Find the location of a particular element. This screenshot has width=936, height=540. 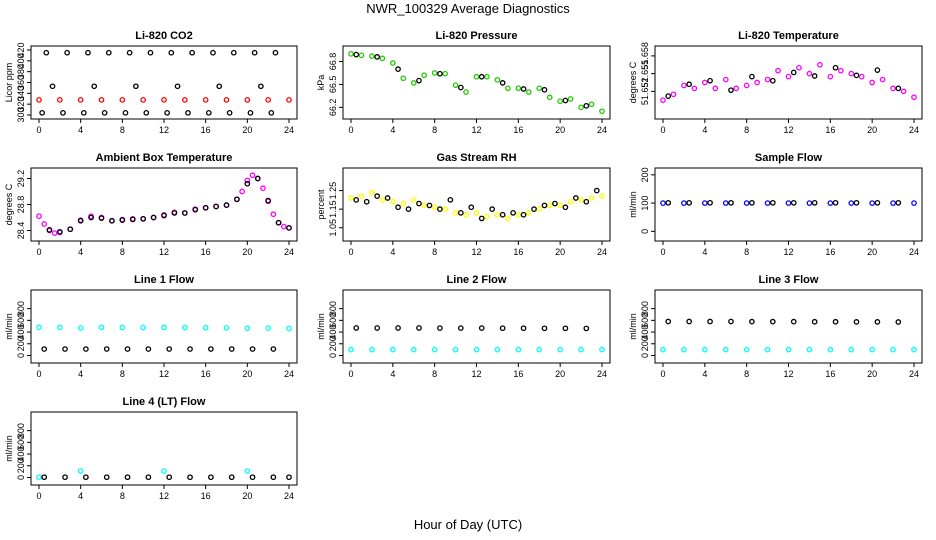

x-tick-label: 8 is located at coordinates (746, 374).